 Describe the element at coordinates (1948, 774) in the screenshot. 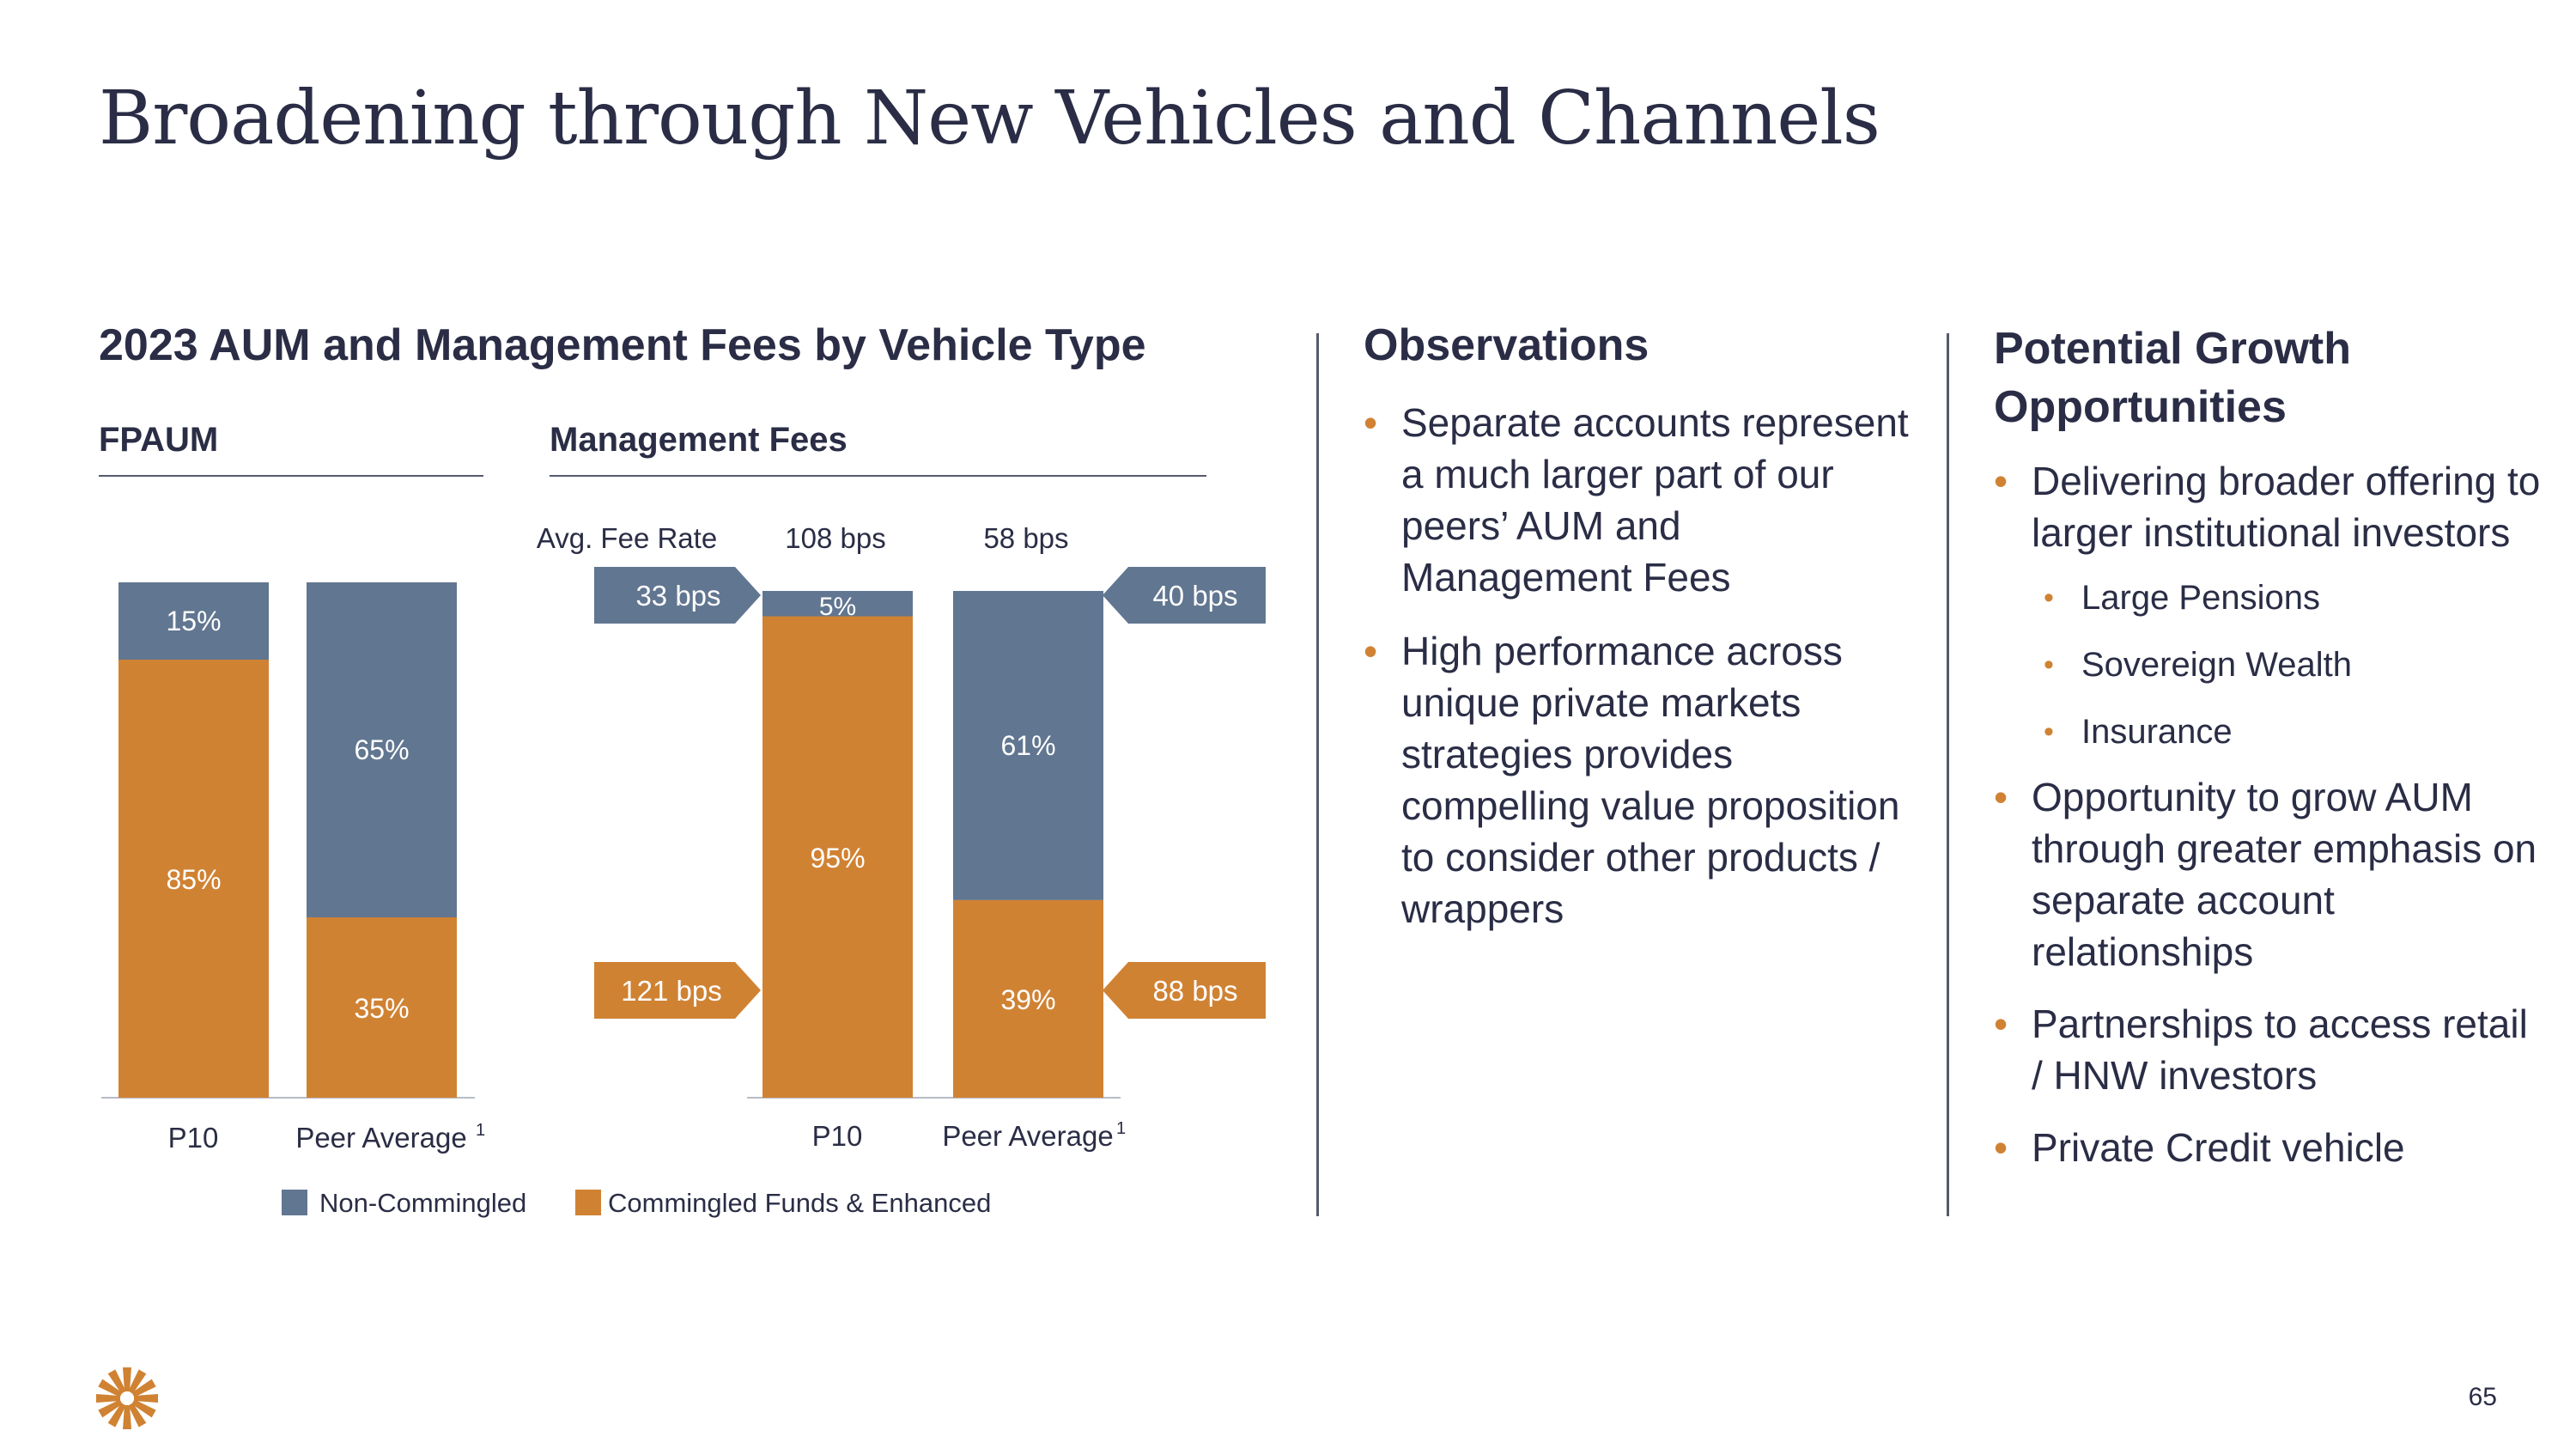

I see `divider-right` at that location.